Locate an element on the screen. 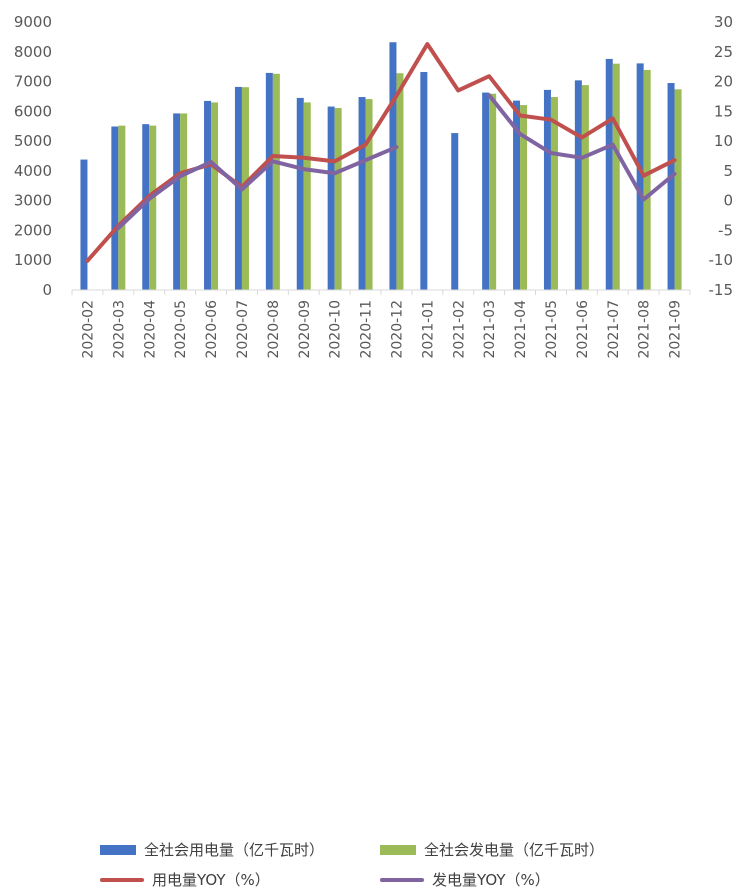 Image resolution: width=750 pixels, height=890 pixels. x-axis-category-label: 2020-03 is located at coordinates (119, 329).